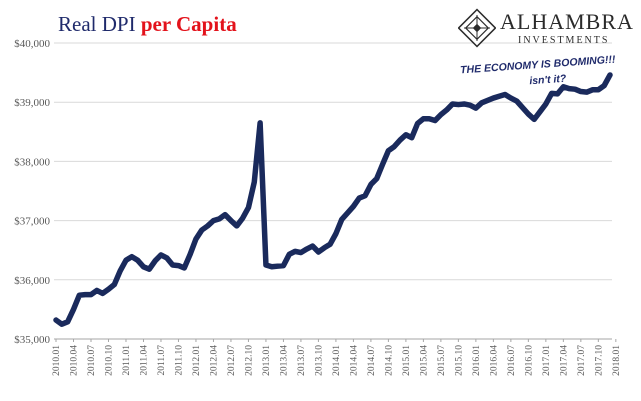 The width and height of the screenshot is (641, 401). What do you see at coordinates (389, 360) in the screenshot?
I see `x-tick-label: 2014.10` at bounding box center [389, 360].